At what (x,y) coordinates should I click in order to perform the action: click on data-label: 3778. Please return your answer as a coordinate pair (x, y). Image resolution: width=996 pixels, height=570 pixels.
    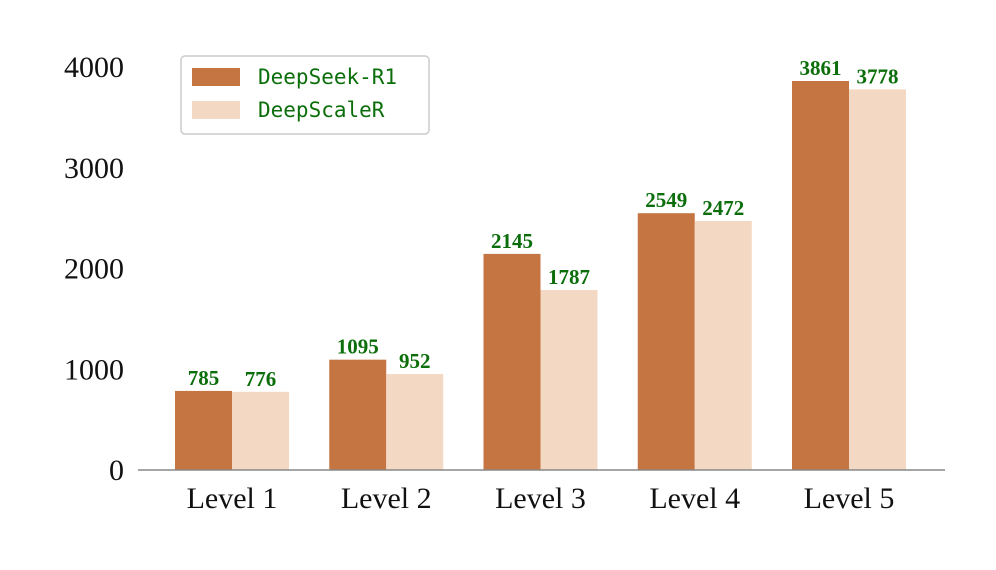
    Looking at the image, I should click on (878, 76).